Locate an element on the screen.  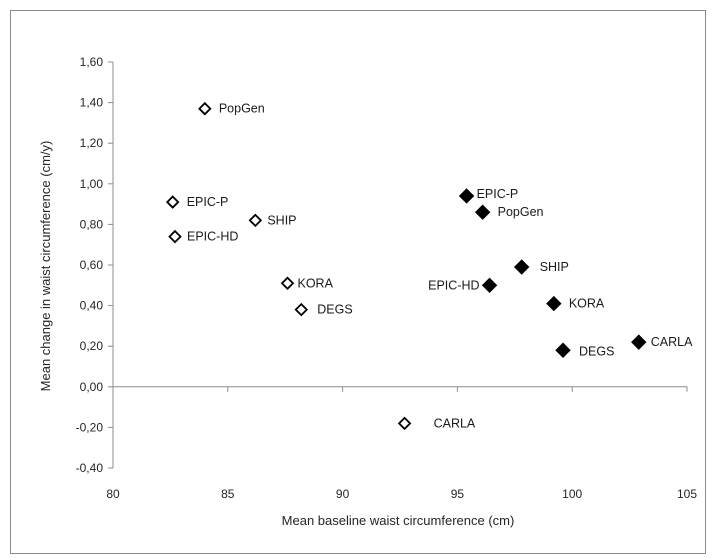
data-point-filled-popgen is located at coordinates (482, 212).